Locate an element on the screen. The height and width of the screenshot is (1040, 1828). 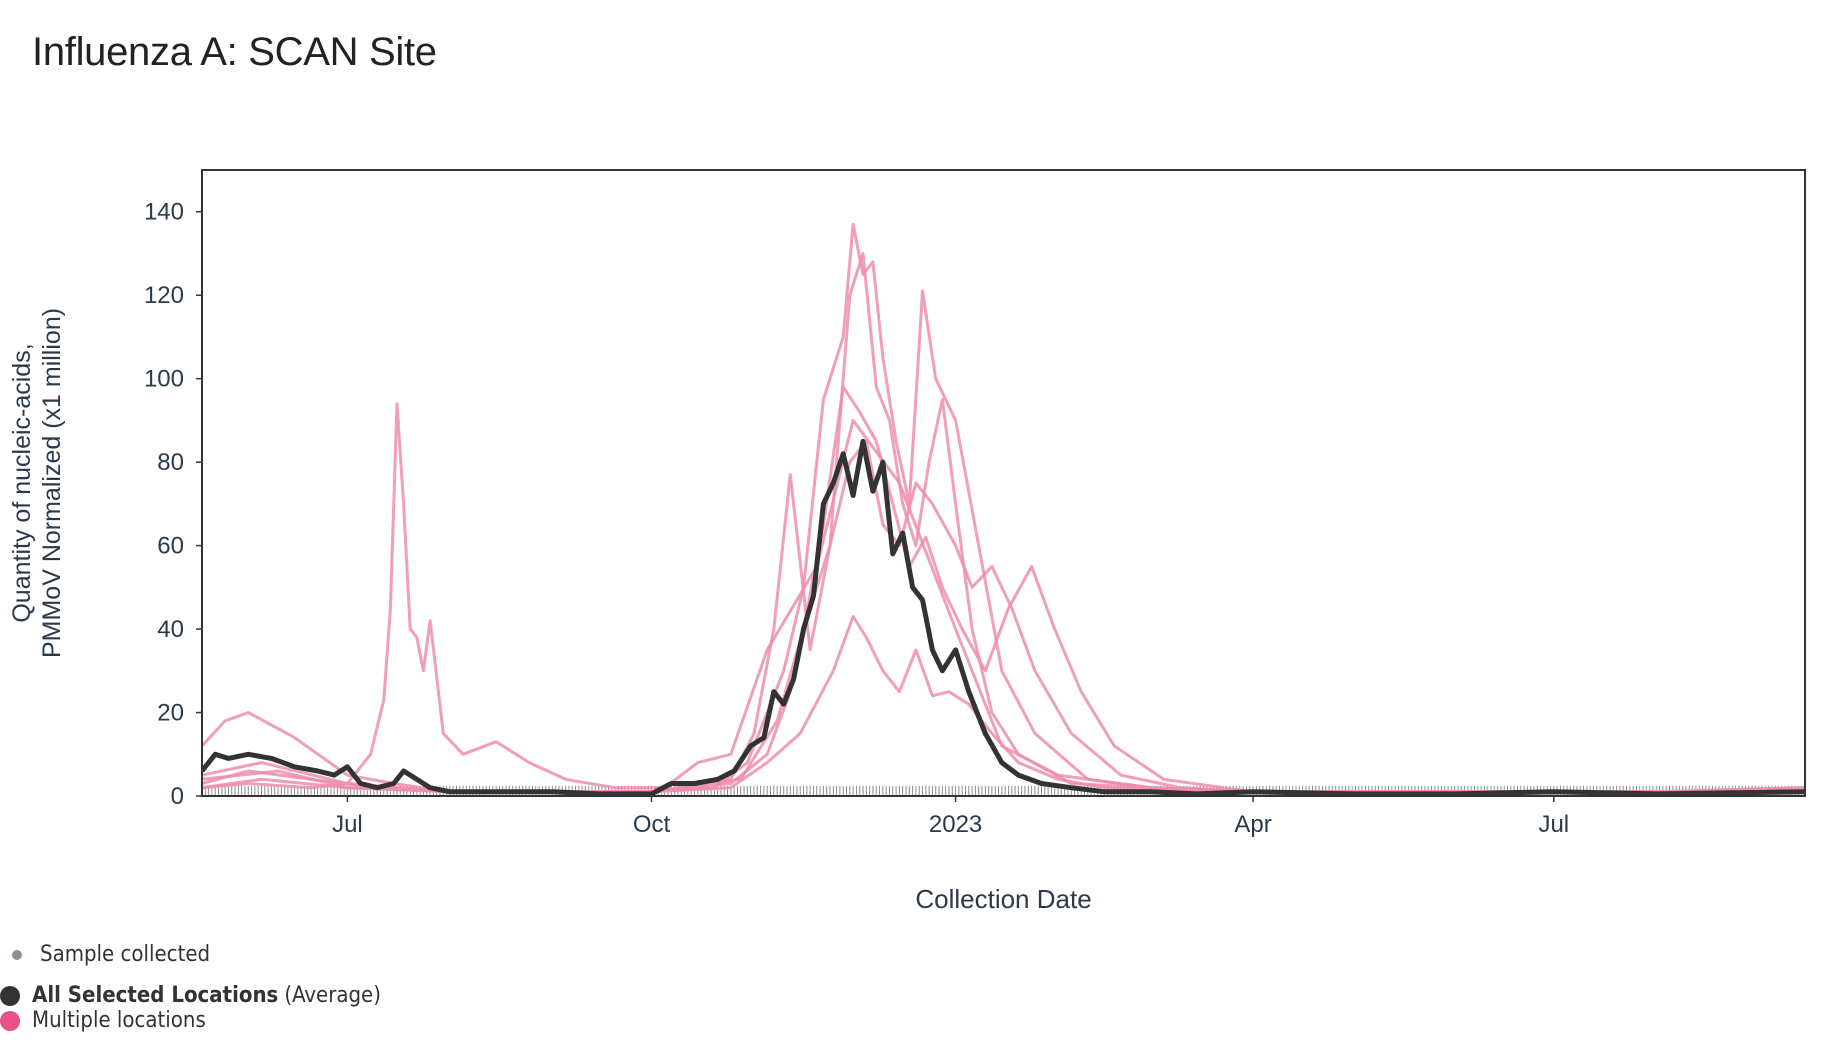
legend-label-average-suffix: (Average) is located at coordinates (332, 995).